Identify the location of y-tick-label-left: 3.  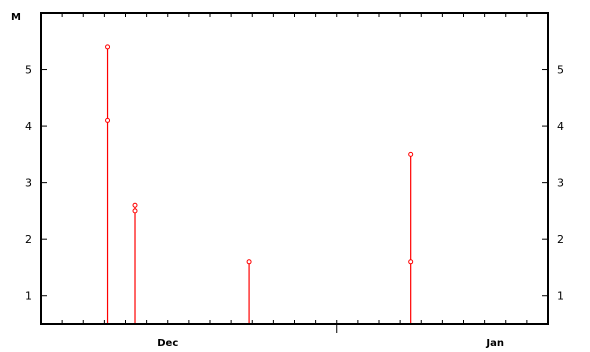
(28, 183).